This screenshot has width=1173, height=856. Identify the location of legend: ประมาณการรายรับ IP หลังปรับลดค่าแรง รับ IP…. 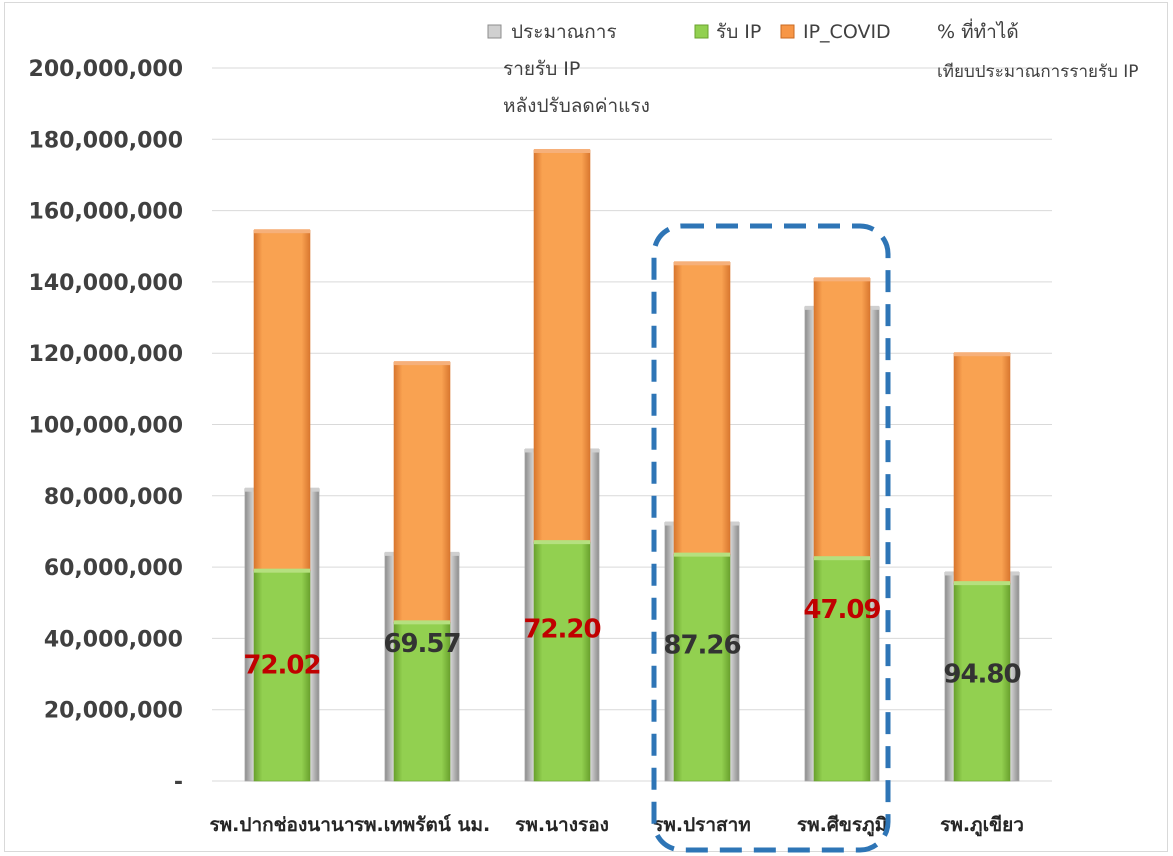
(813, 67).